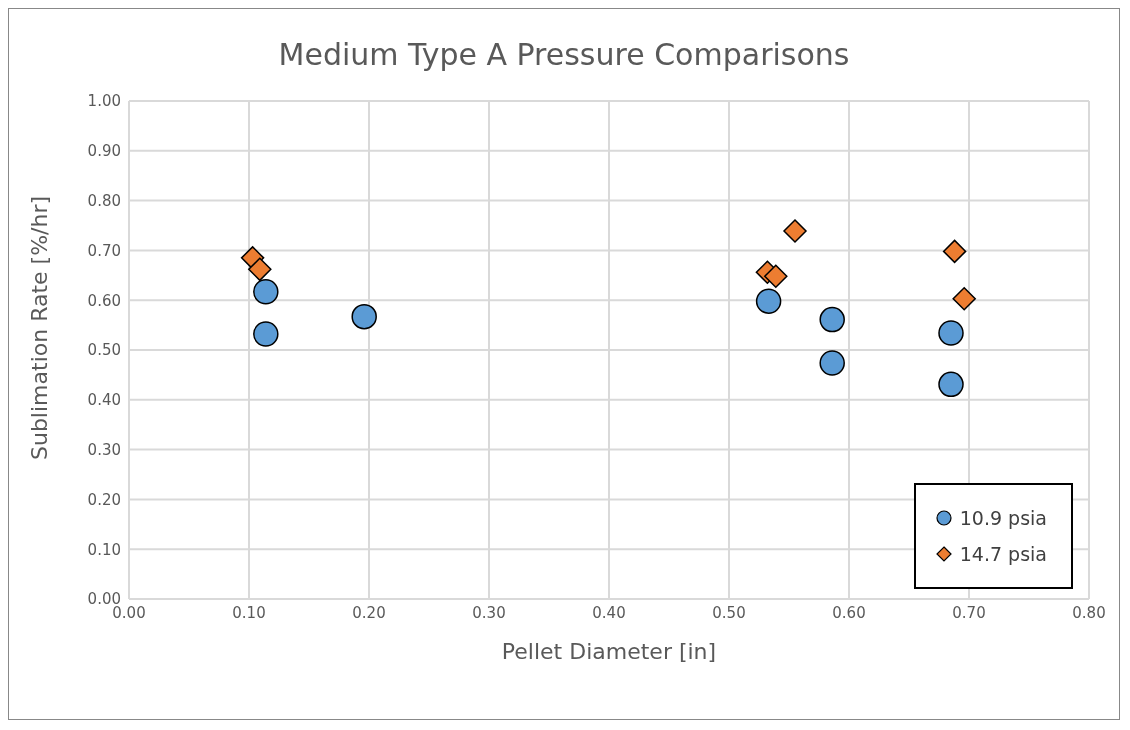  Describe the element at coordinates (489, 612) in the screenshot. I see `x-tick-label: 0.30` at that location.